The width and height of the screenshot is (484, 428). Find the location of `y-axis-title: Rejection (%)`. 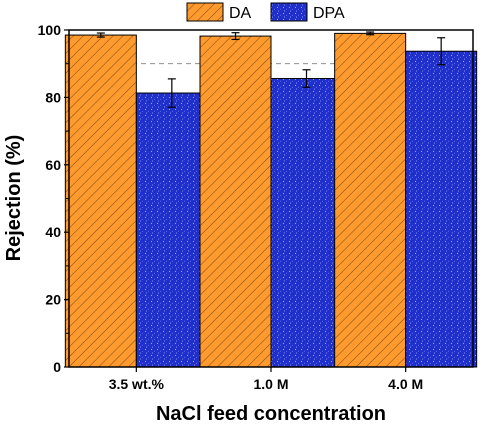

y-axis-title: Rejection (%) is located at coordinates (14, 198).